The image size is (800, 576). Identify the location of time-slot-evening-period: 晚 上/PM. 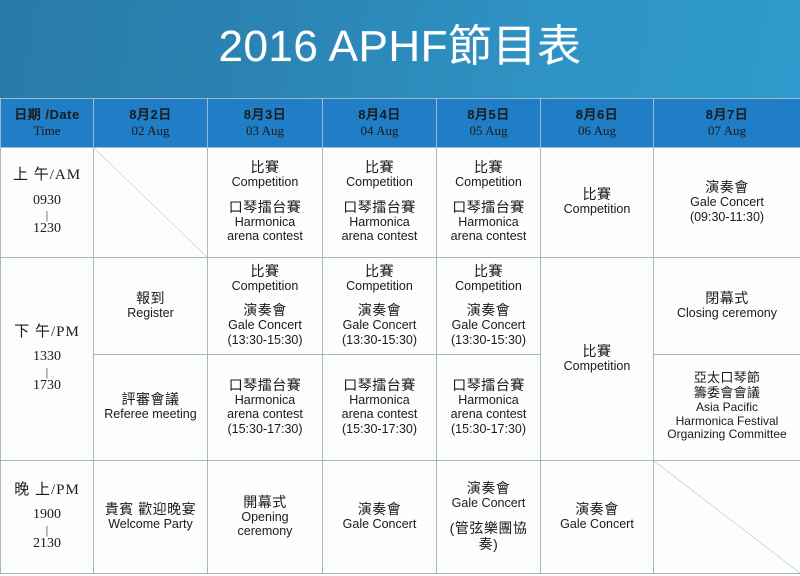
(47, 489).